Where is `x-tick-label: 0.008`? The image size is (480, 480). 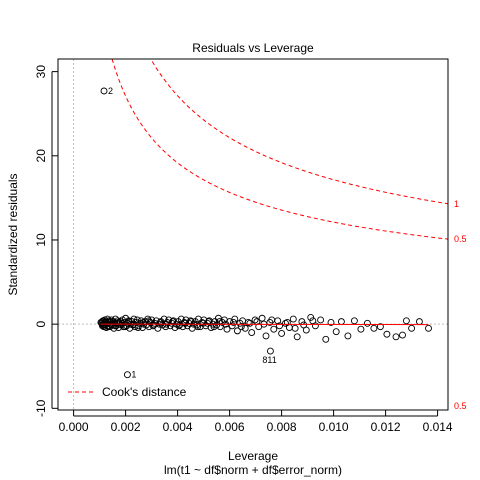 x-tick-label: 0.008 is located at coordinates (282, 427).